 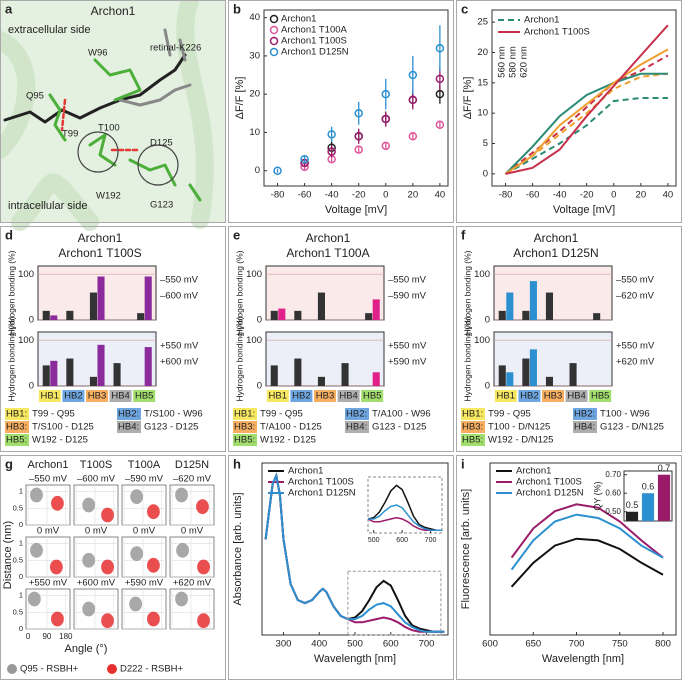 I want to click on structure-label: Q95, so click(x=35, y=96).